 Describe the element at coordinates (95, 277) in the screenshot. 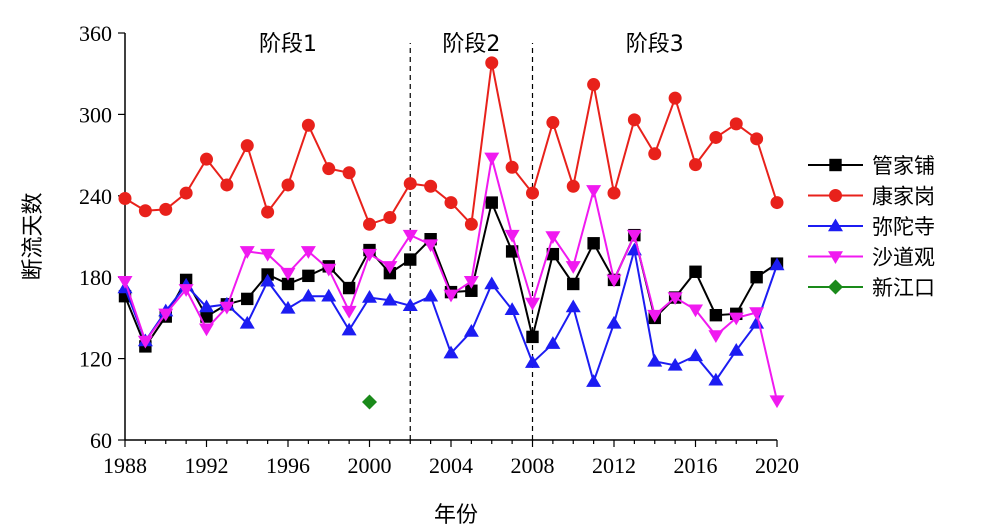

I see `y-tick-label: 180` at that location.